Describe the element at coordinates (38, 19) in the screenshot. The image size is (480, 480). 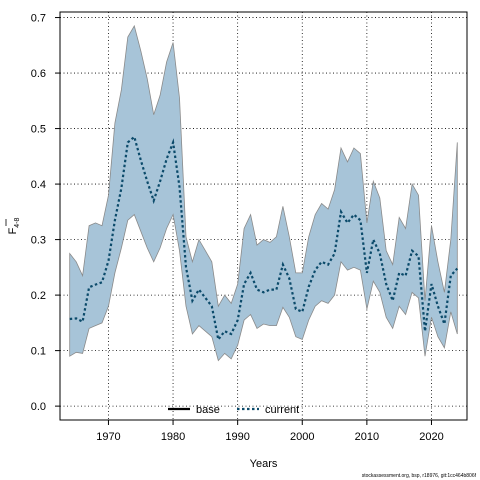
I see `y-tick-label: 0.7` at that location.